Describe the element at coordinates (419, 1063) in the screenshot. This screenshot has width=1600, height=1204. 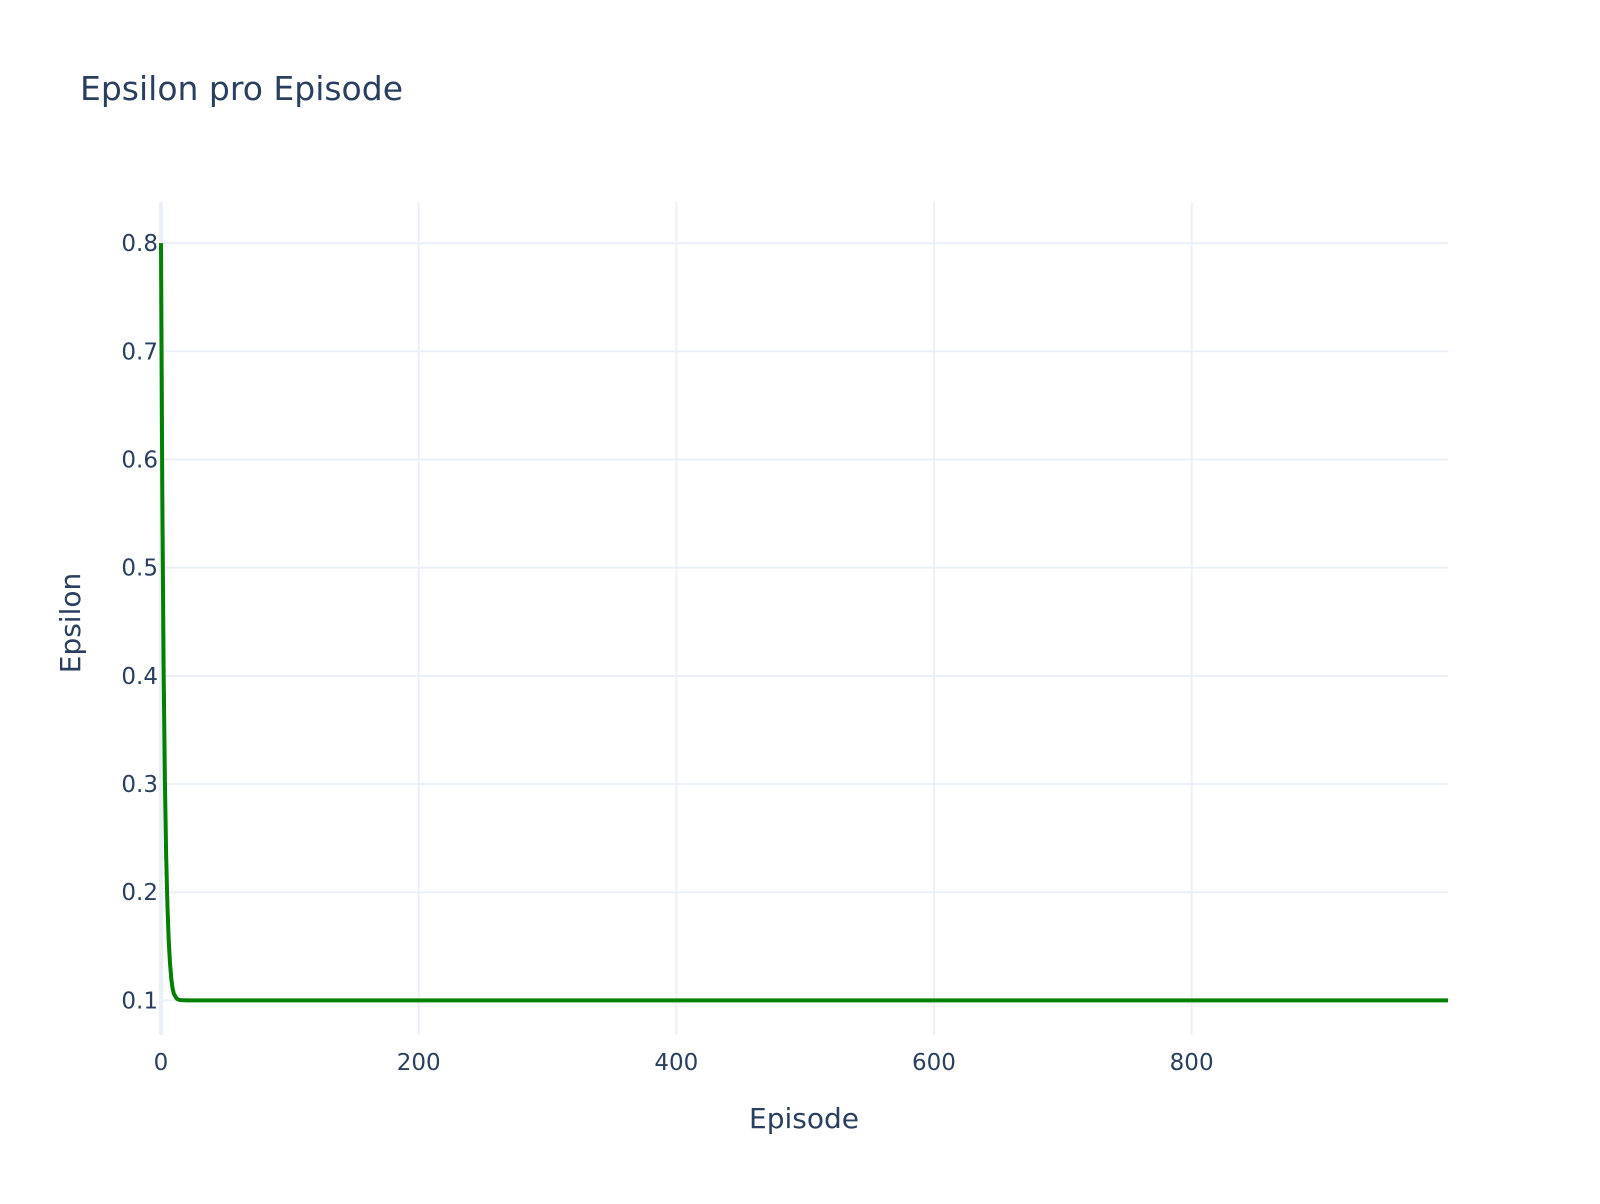
I see `x-tick-label: 200` at that location.